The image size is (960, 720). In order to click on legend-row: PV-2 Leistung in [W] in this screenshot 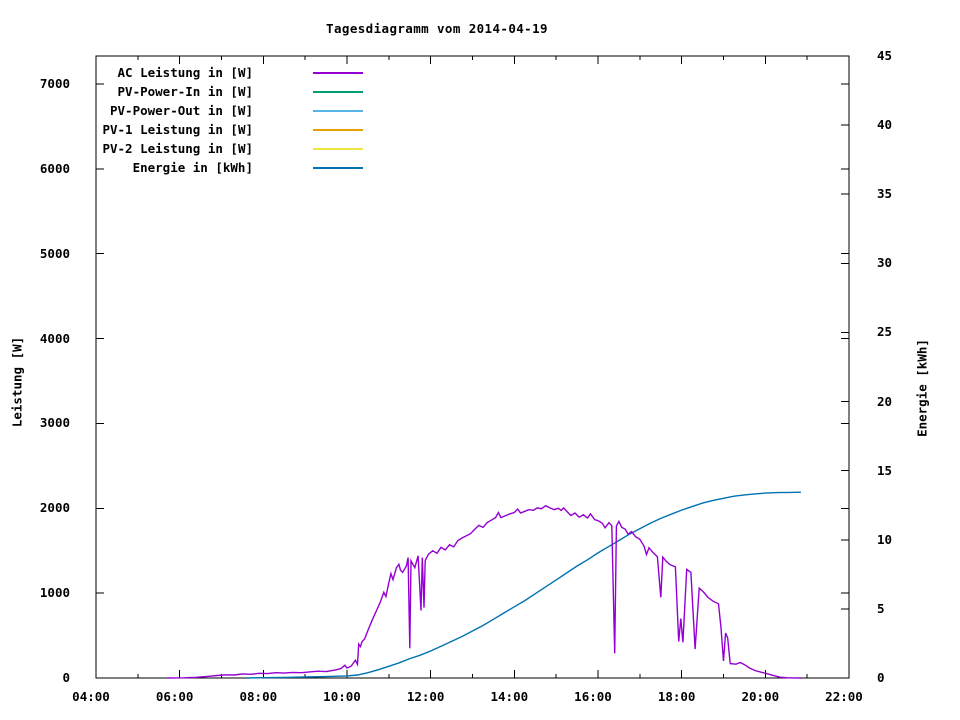, I will do `click(241, 148)`.